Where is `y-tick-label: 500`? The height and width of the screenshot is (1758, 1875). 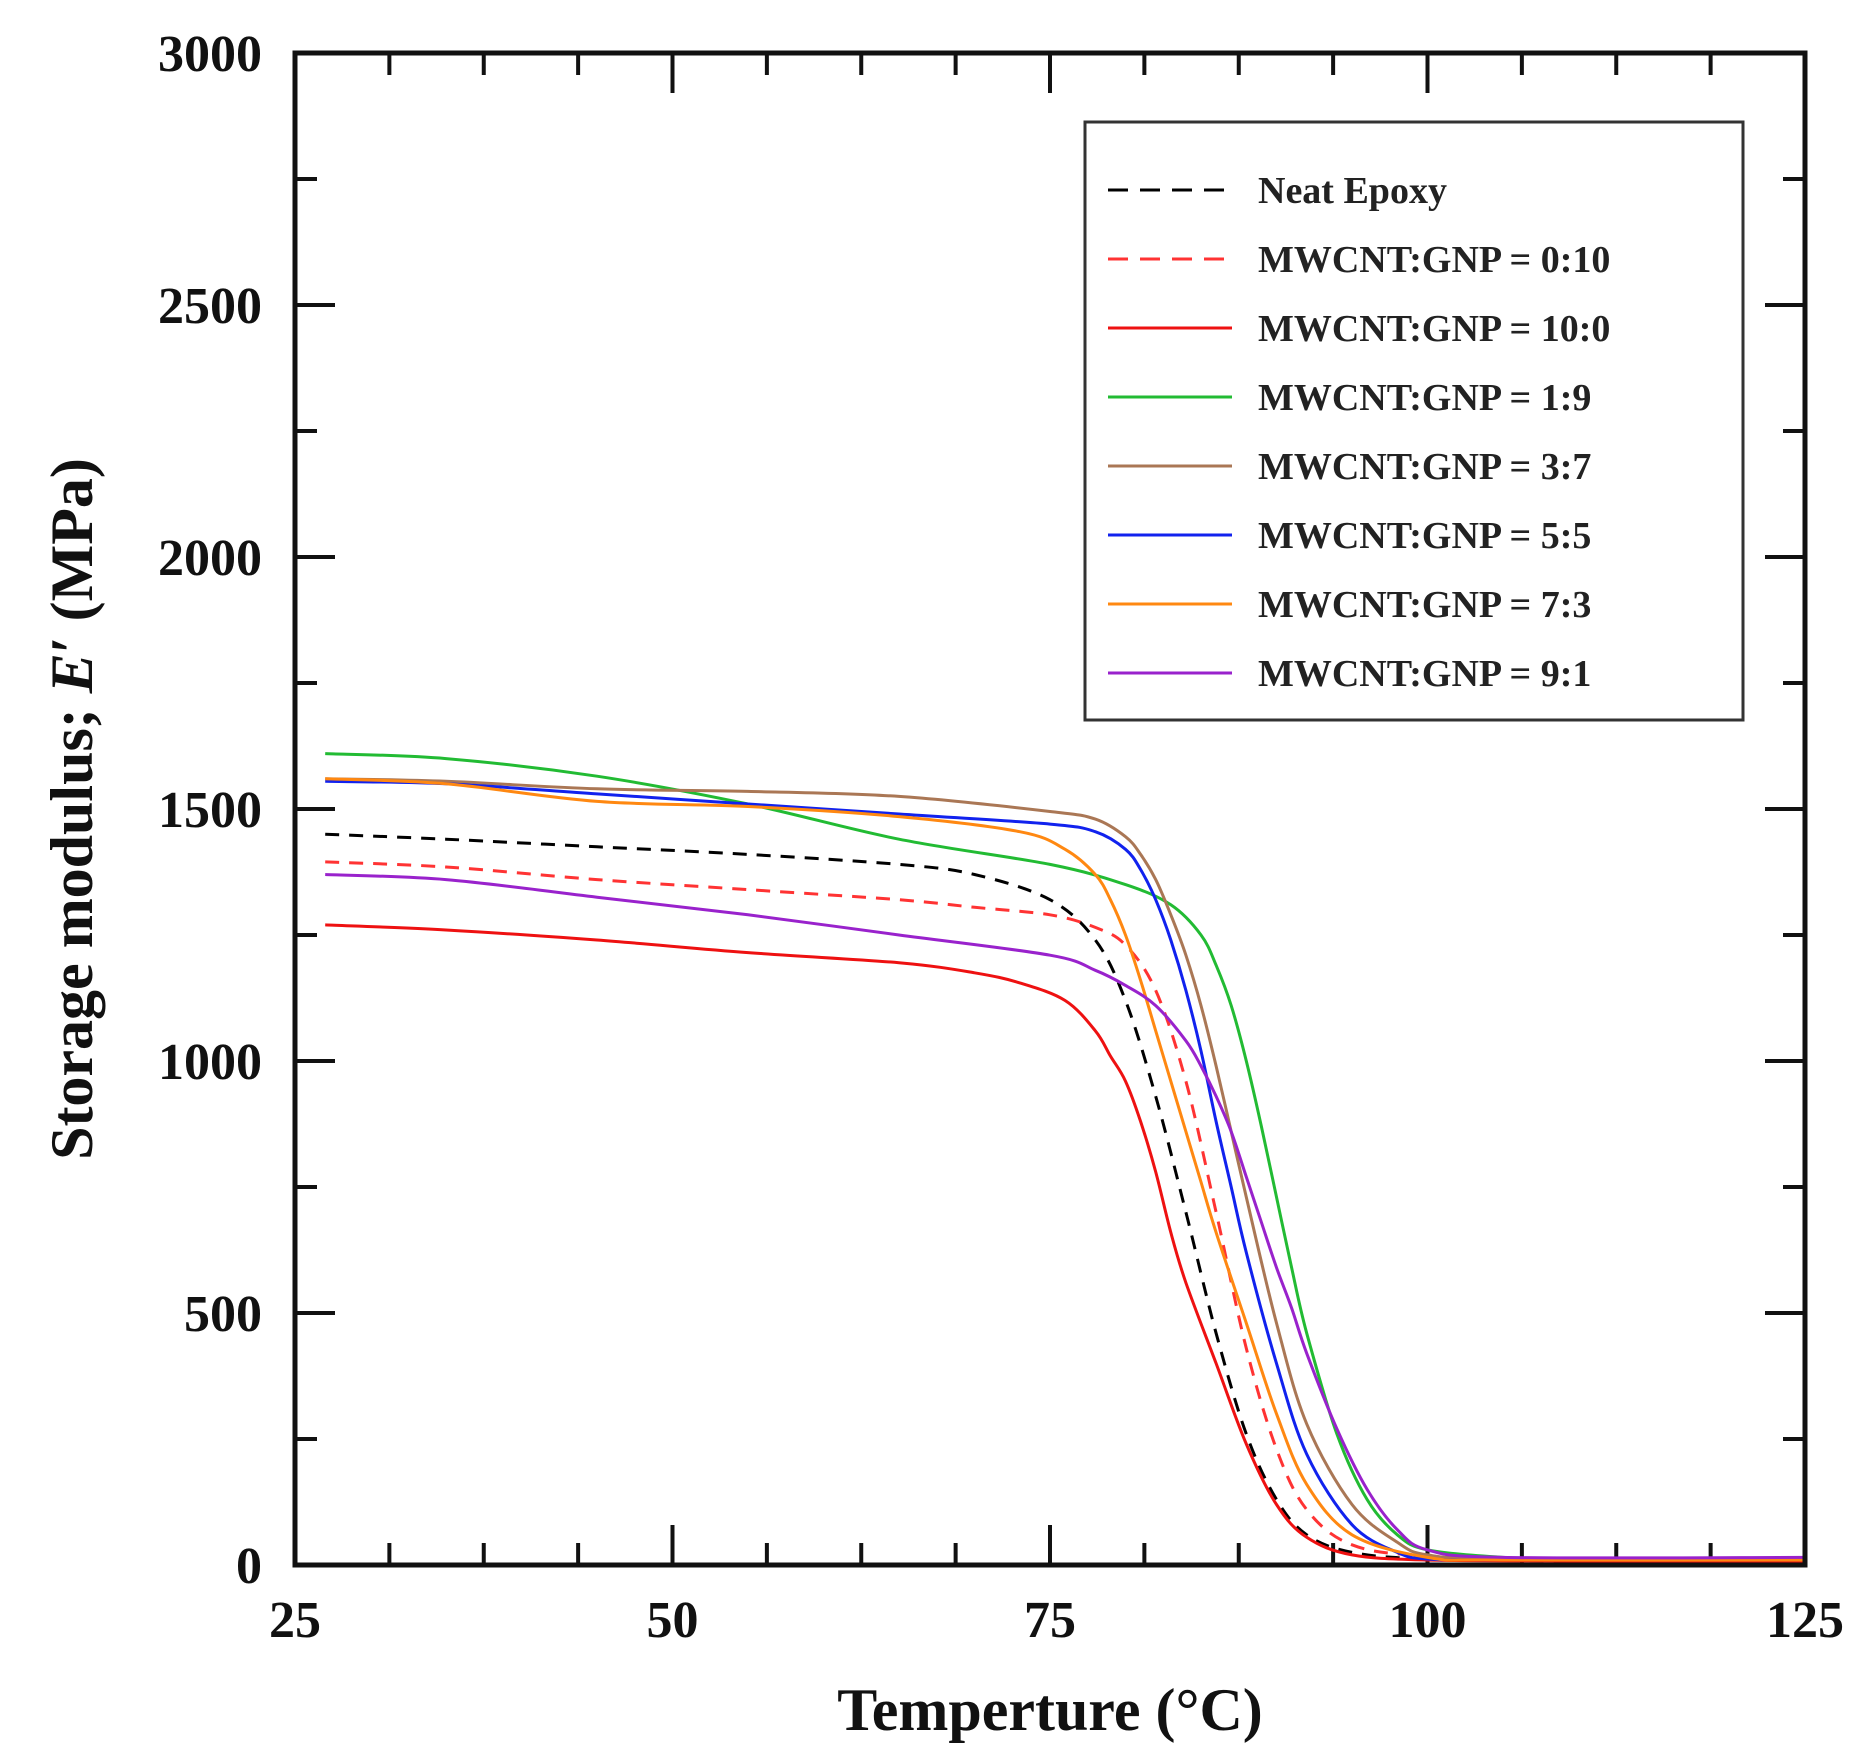 y-tick-label: 500 is located at coordinates (223, 1314).